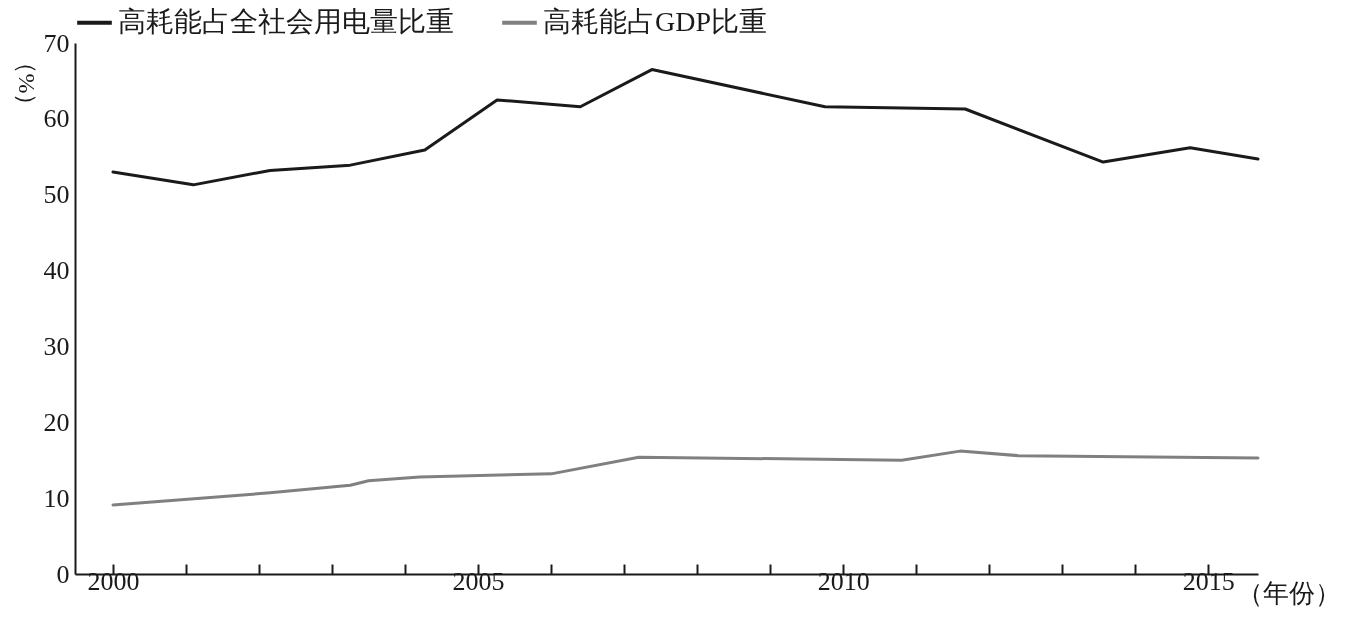  What do you see at coordinates (655, 21) in the screenshot?
I see `legend-label: 高耗能占GDP比重` at bounding box center [655, 21].